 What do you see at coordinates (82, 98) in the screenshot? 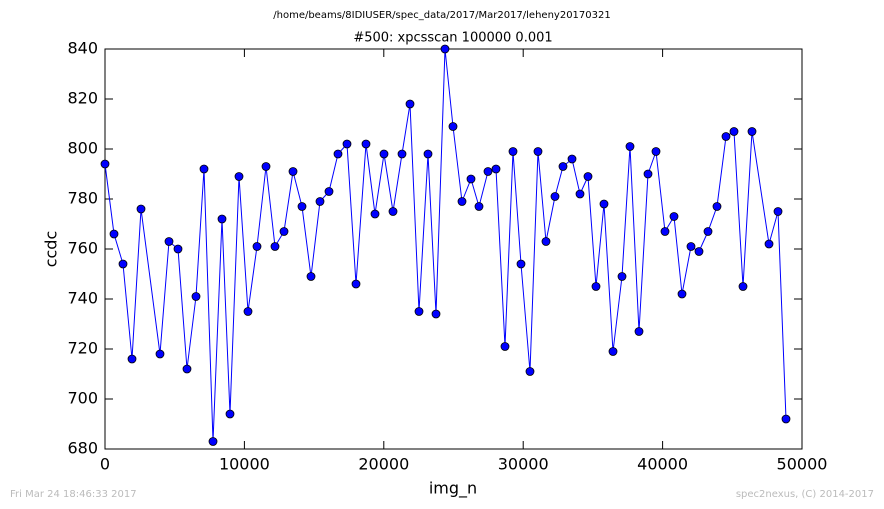
I see `y-tick-label: 820` at bounding box center [82, 98].